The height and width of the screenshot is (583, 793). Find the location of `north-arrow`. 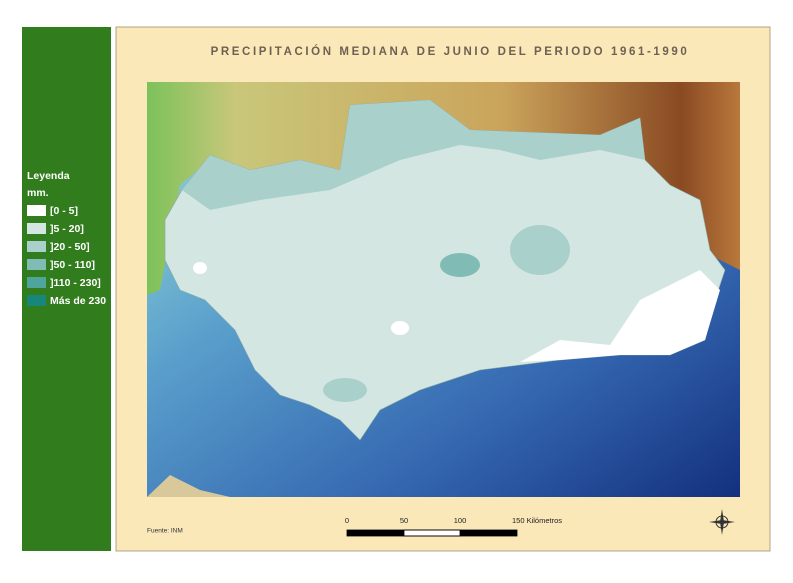

north-arrow is located at coordinates (722, 522).